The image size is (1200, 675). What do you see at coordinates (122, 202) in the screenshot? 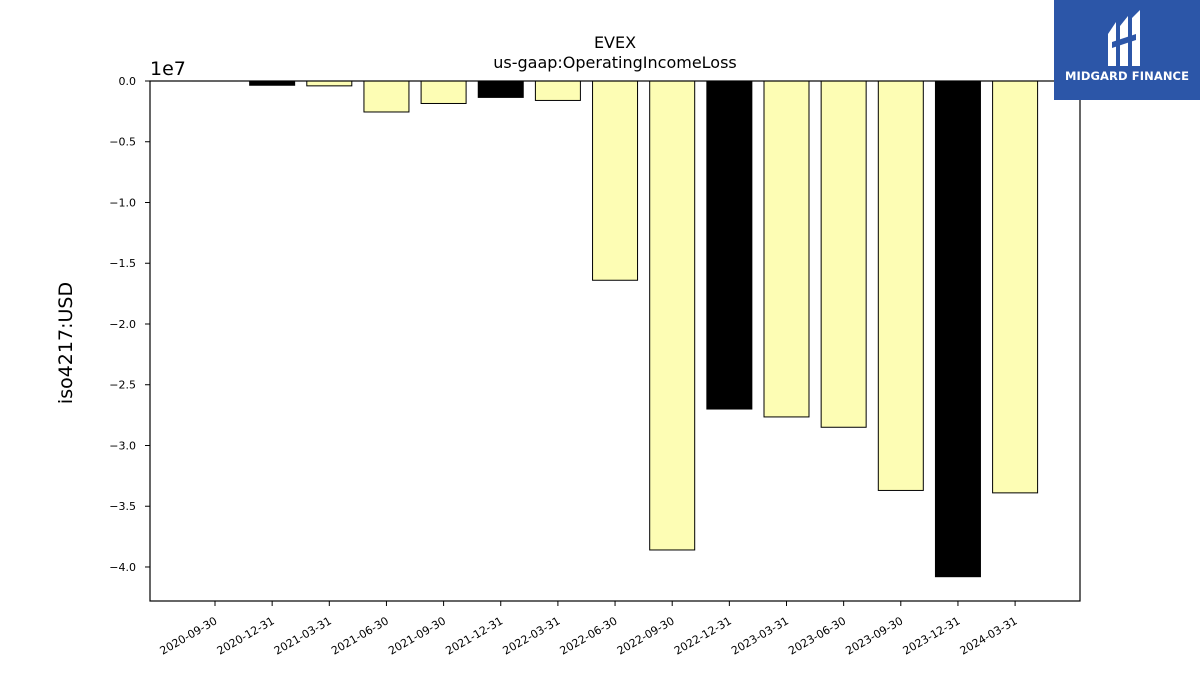
I see `y-tick-label: −1.0` at bounding box center [122, 202].